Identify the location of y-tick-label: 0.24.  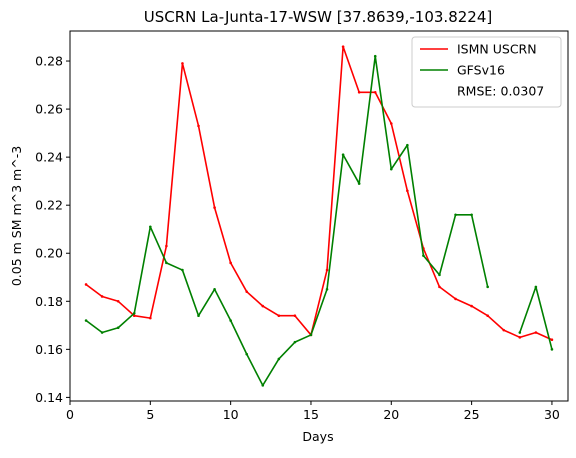
(49, 157).